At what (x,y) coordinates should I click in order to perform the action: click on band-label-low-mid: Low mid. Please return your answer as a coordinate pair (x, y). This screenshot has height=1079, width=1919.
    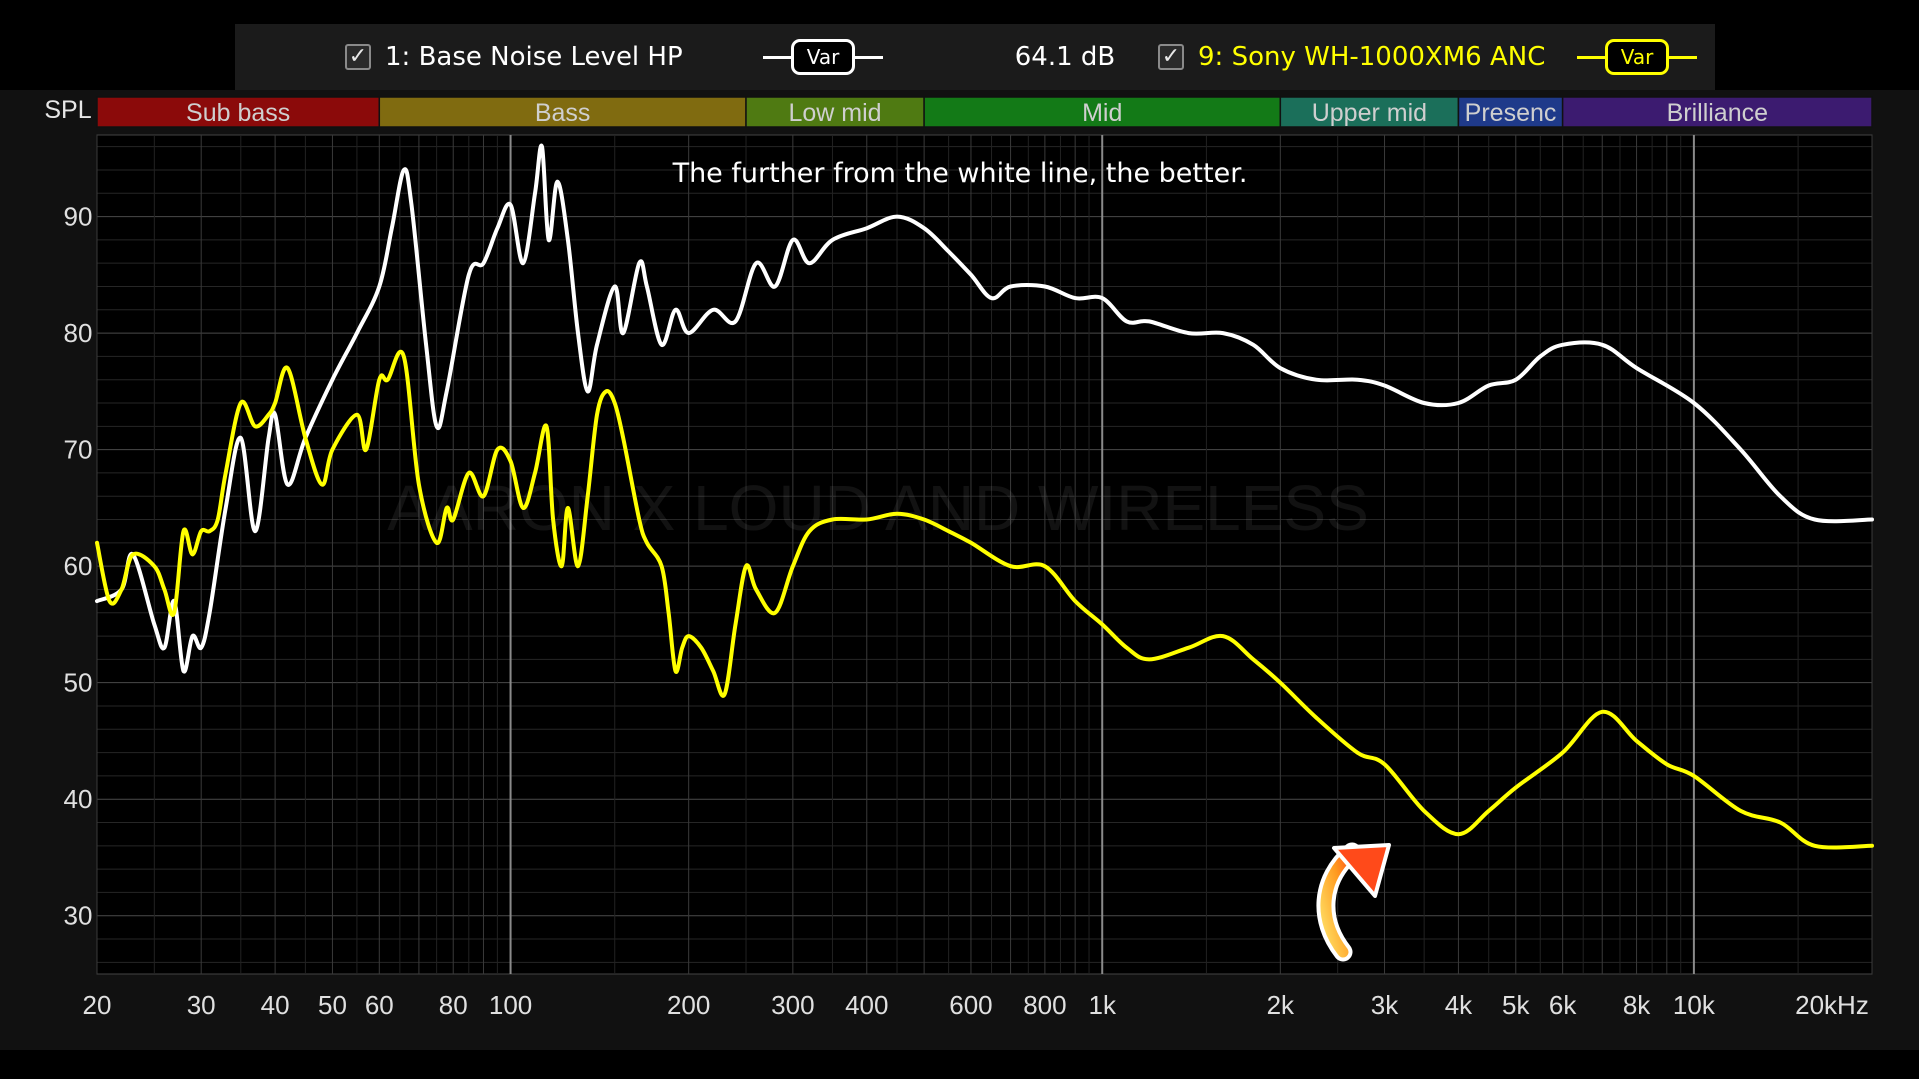
    Looking at the image, I should click on (835, 113).